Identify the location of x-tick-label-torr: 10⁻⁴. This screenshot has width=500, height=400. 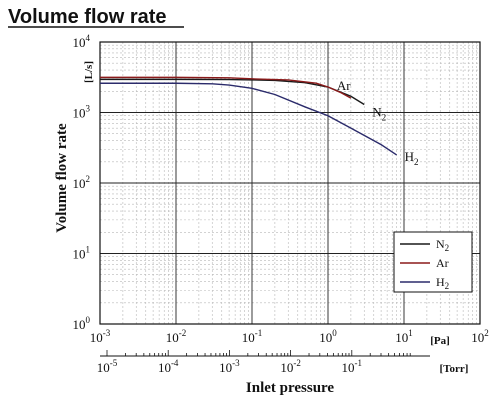
(168, 366).